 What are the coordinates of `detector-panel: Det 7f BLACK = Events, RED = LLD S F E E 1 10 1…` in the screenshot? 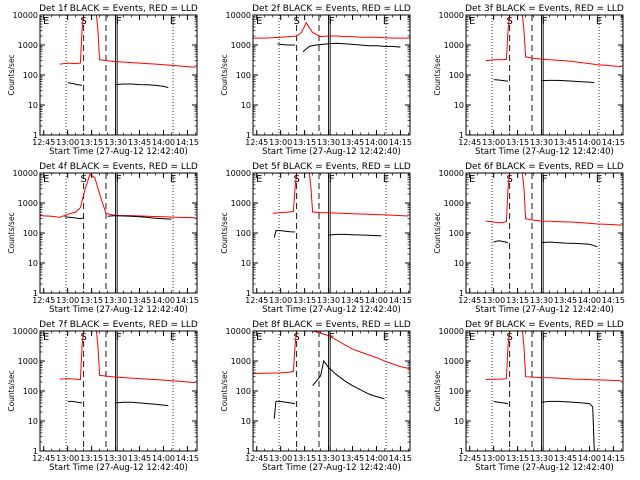 It's located at (103, 396).